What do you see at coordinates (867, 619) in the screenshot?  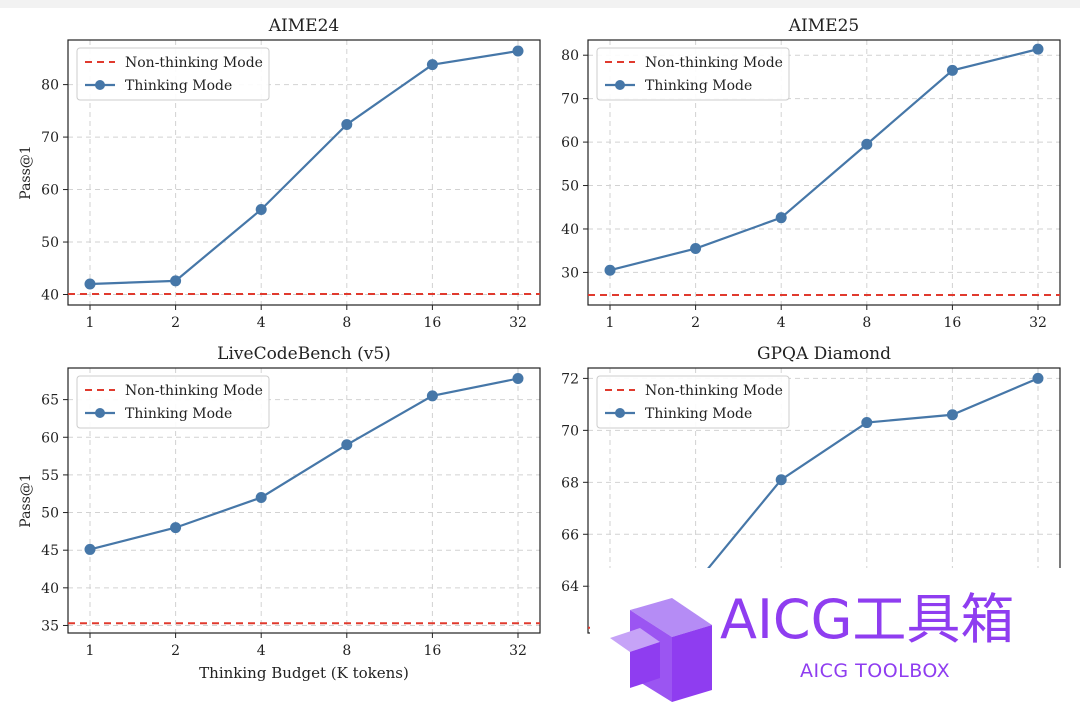 I see `watermark-title: AICG工具箱` at bounding box center [867, 619].